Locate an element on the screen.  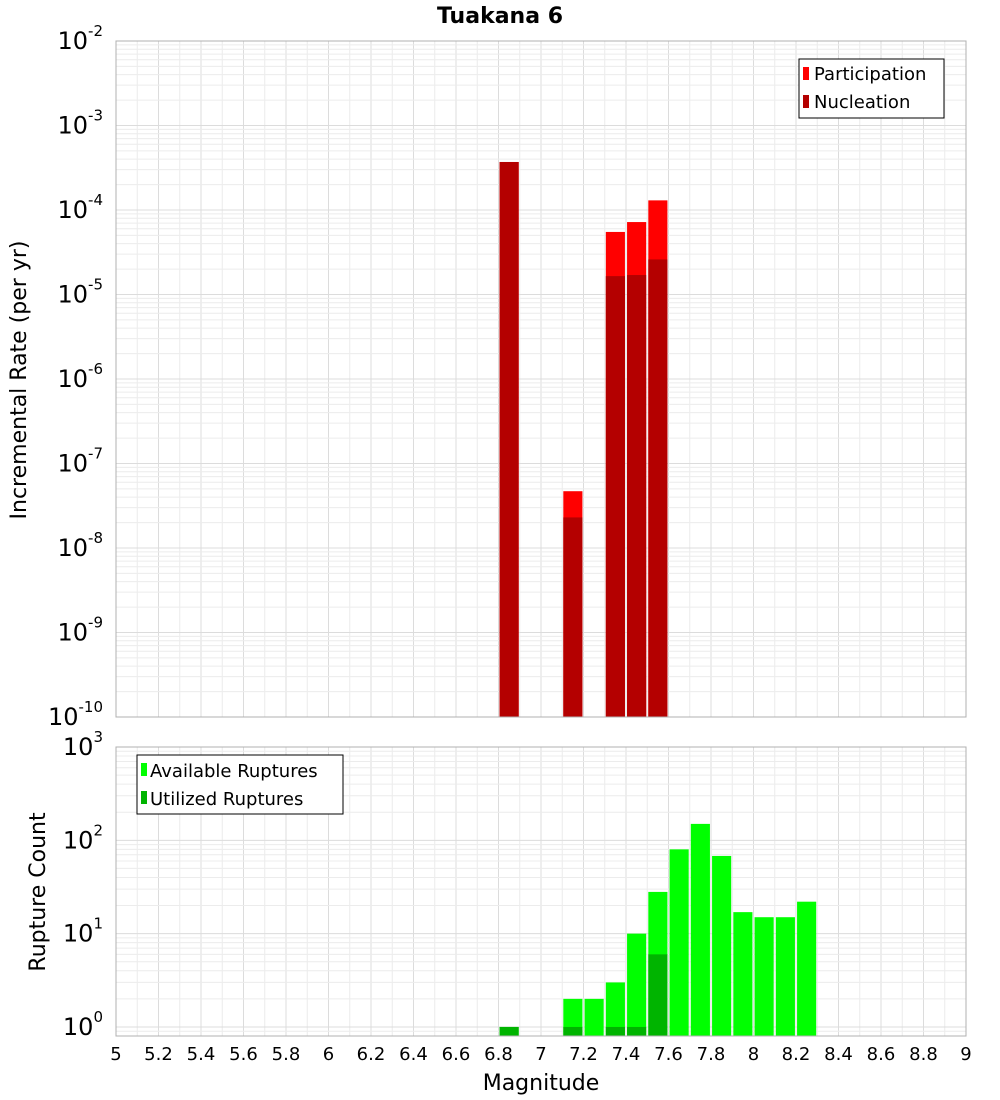
x-tick-label: 6.4 is located at coordinates (413, 1054).